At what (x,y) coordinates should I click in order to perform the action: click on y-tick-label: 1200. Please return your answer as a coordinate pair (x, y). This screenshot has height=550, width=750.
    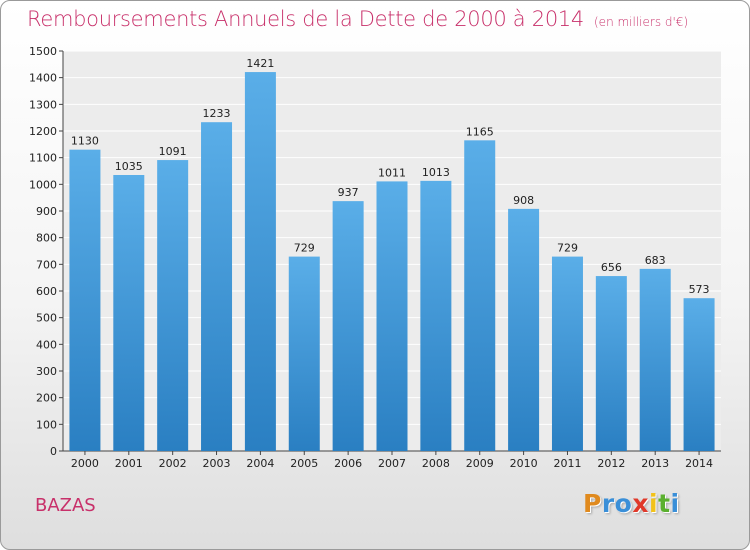
    Looking at the image, I should click on (43, 131).